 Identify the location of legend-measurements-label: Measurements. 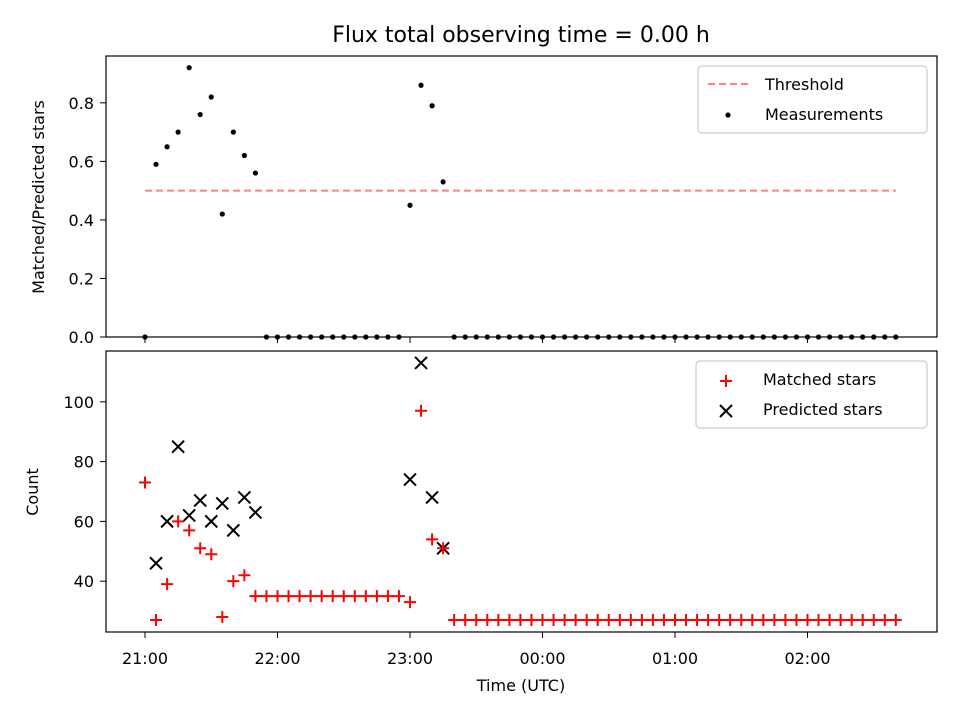
(824, 114).